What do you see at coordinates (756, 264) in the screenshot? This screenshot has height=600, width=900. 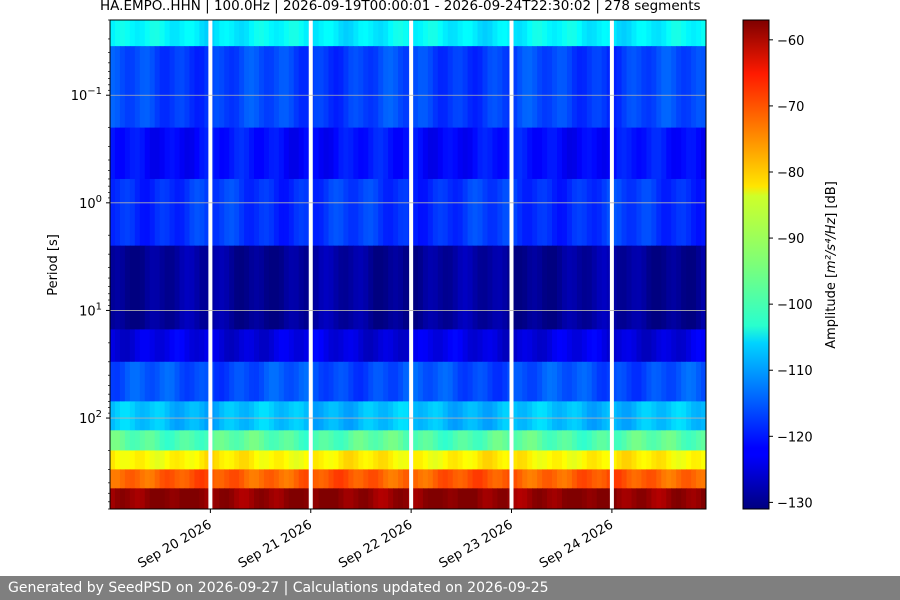 I see `colorbar` at bounding box center [756, 264].